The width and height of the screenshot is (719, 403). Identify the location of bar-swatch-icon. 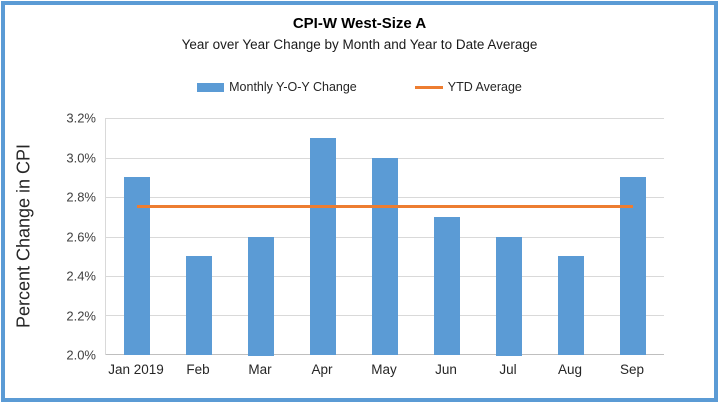
(211, 87).